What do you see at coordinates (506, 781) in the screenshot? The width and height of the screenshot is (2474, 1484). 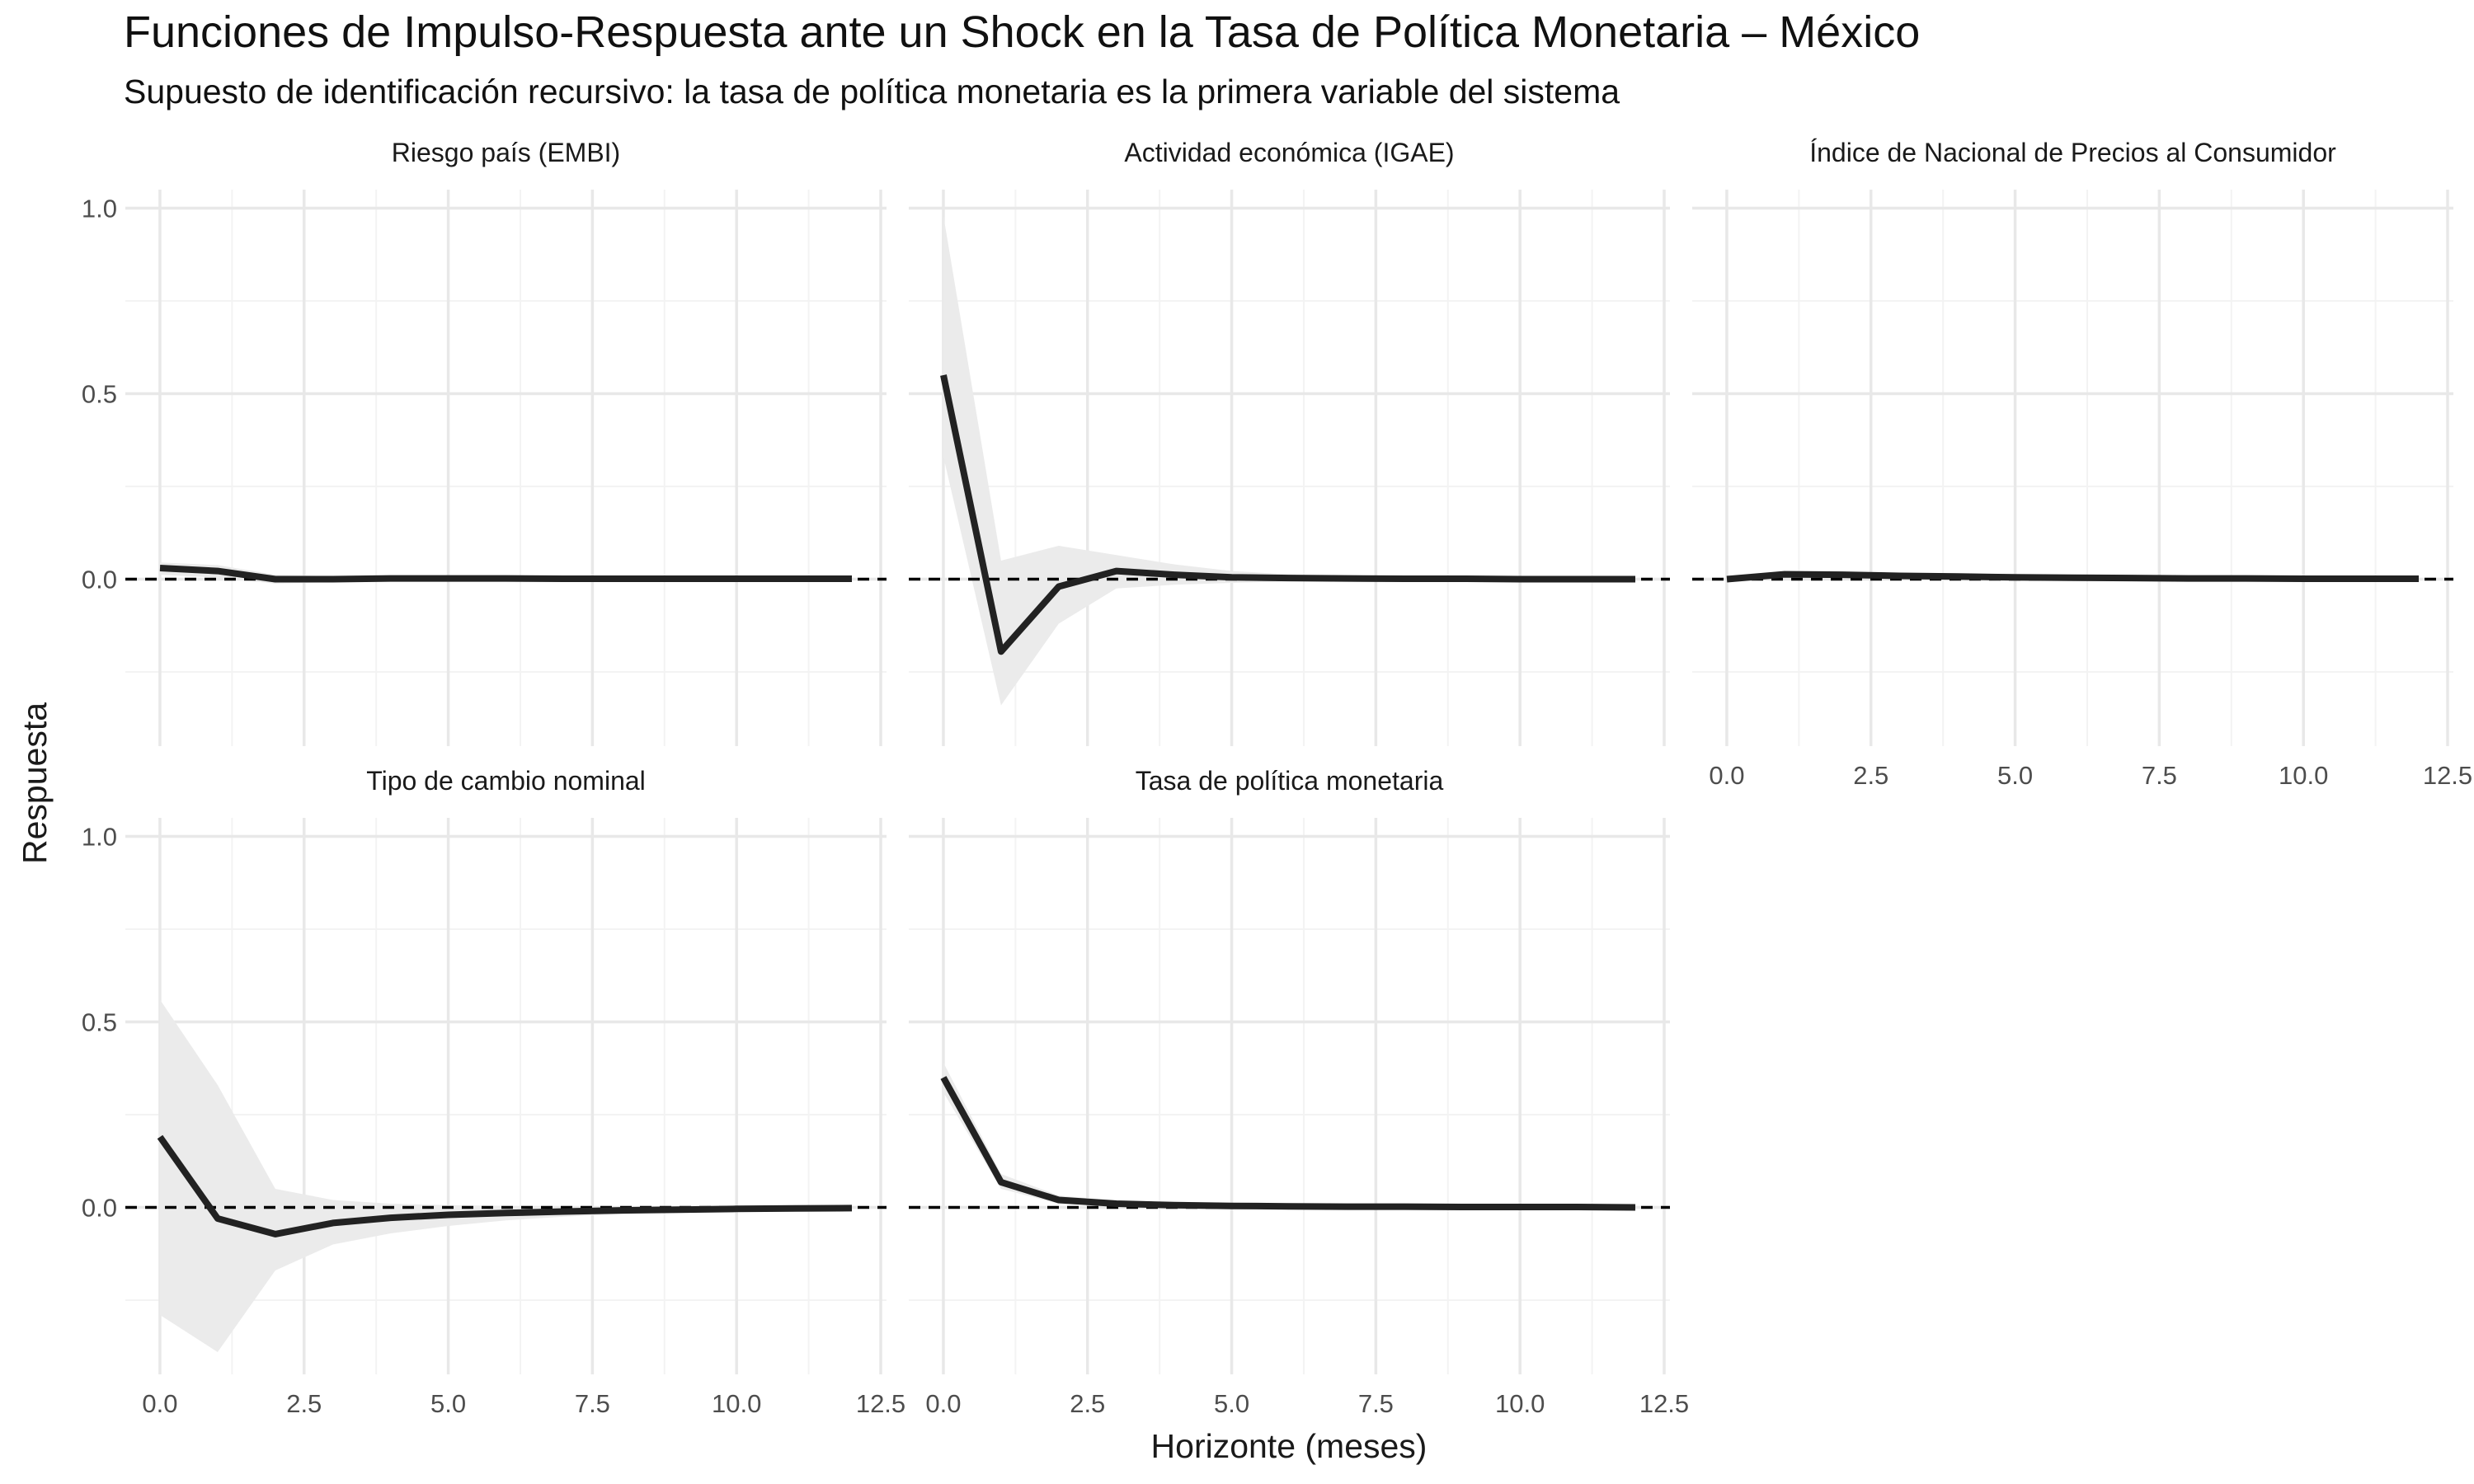 I see `facet-title: Tipo de cambio nominal` at bounding box center [506, 781].